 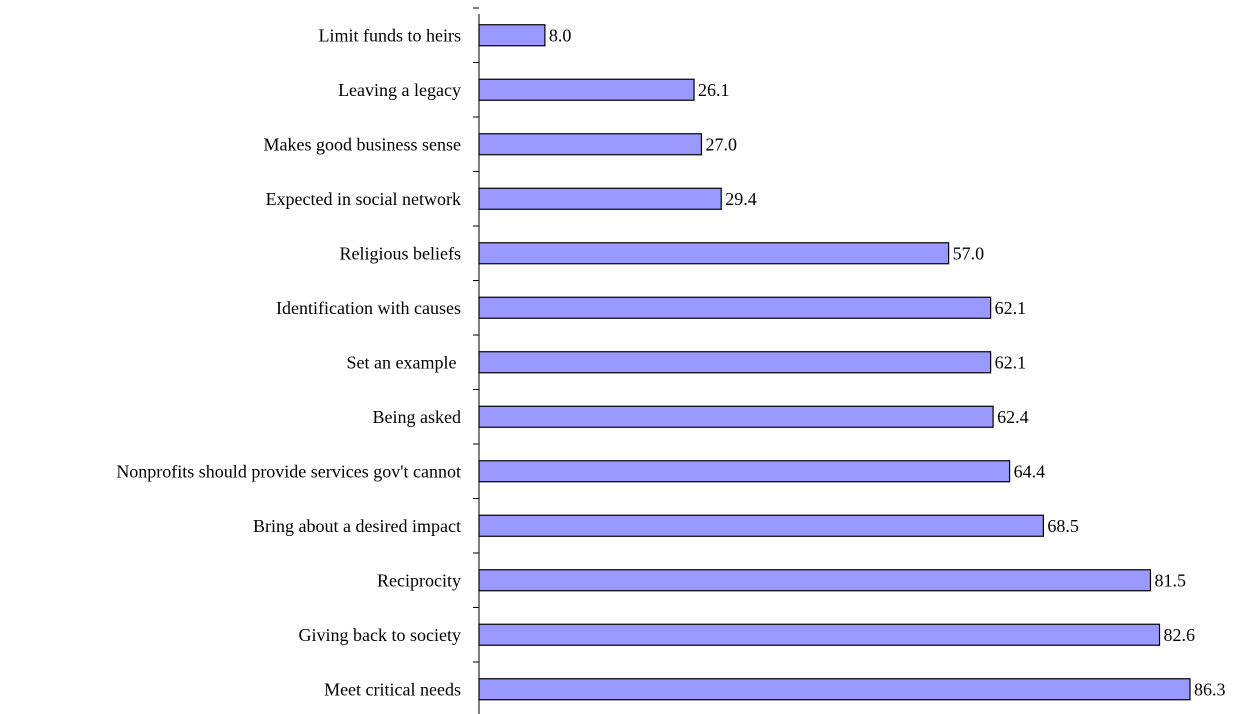 What do you see at coordinates (1030, 471) in the screenshot?
I see `data-label: 64.4` at bounding box center [1030, 471].